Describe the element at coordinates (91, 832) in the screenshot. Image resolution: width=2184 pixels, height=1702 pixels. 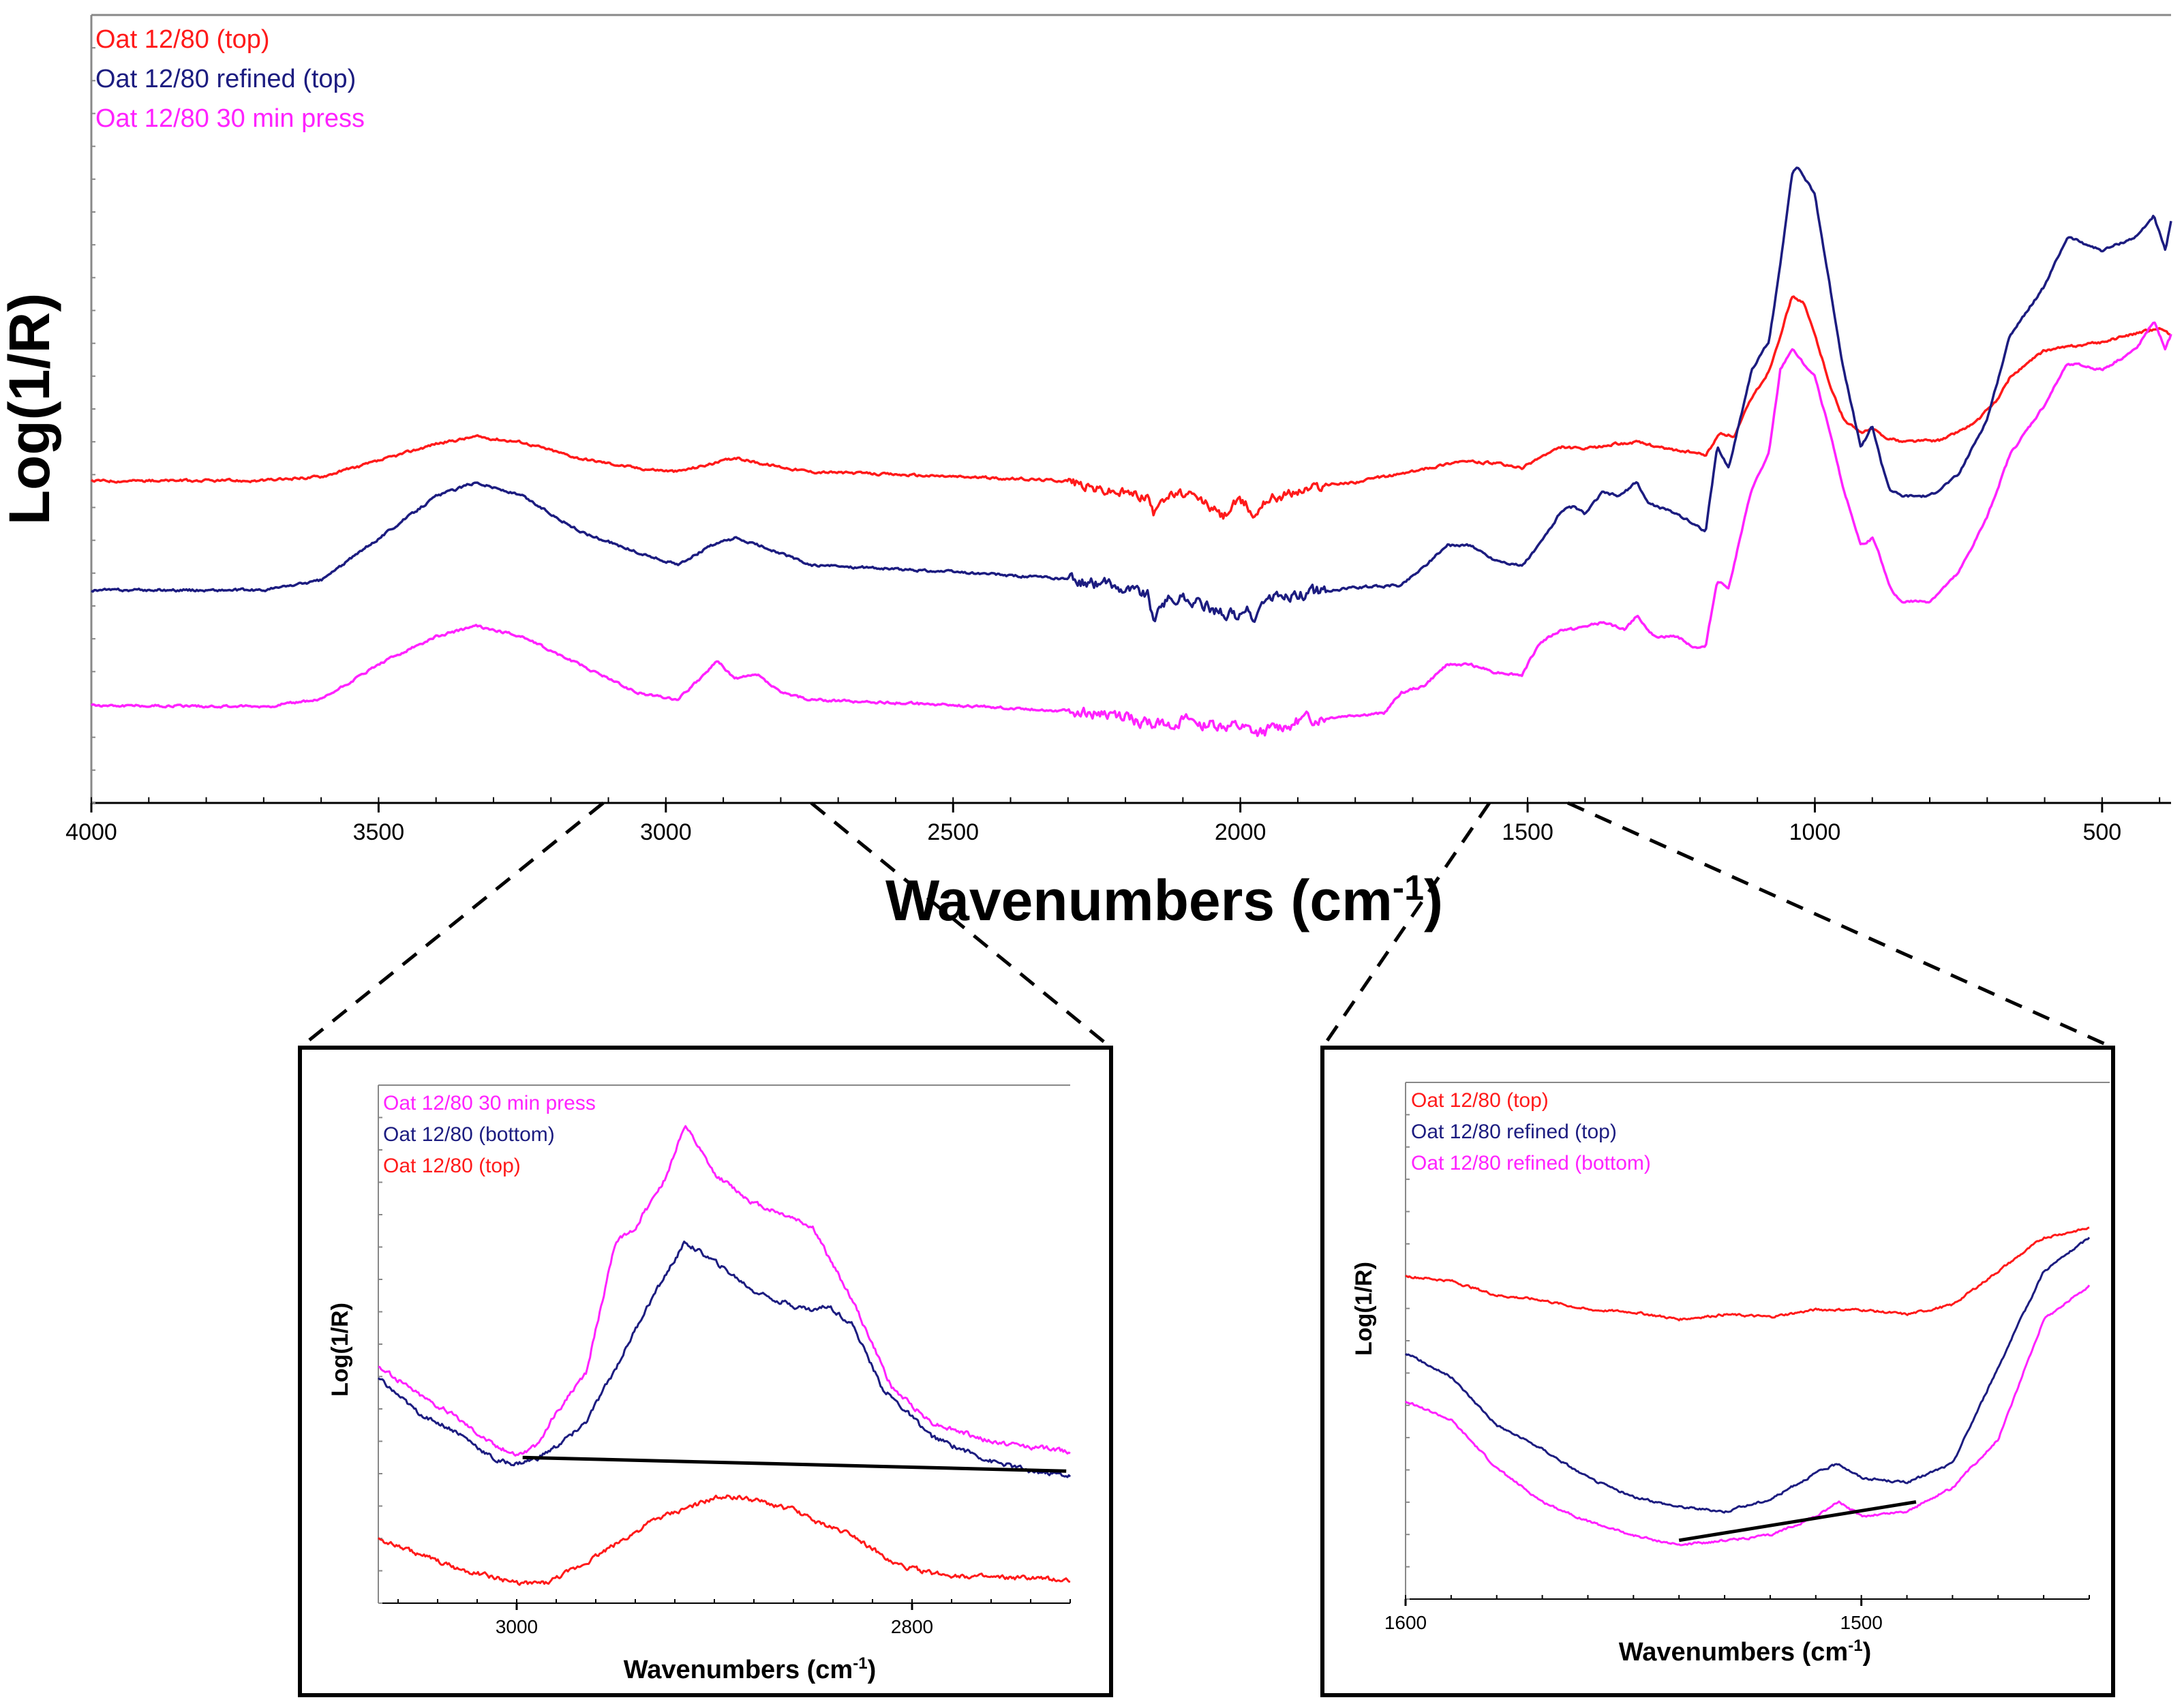
I see `x-tick-label: 4000` at that location.